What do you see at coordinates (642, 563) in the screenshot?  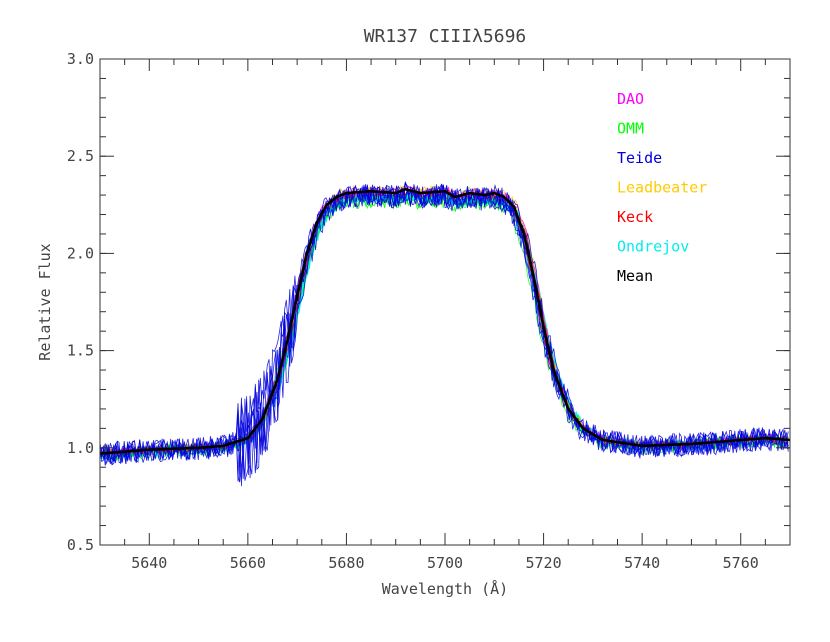 I see `x-tick-label: 5740` at bounding box center [642, 563].